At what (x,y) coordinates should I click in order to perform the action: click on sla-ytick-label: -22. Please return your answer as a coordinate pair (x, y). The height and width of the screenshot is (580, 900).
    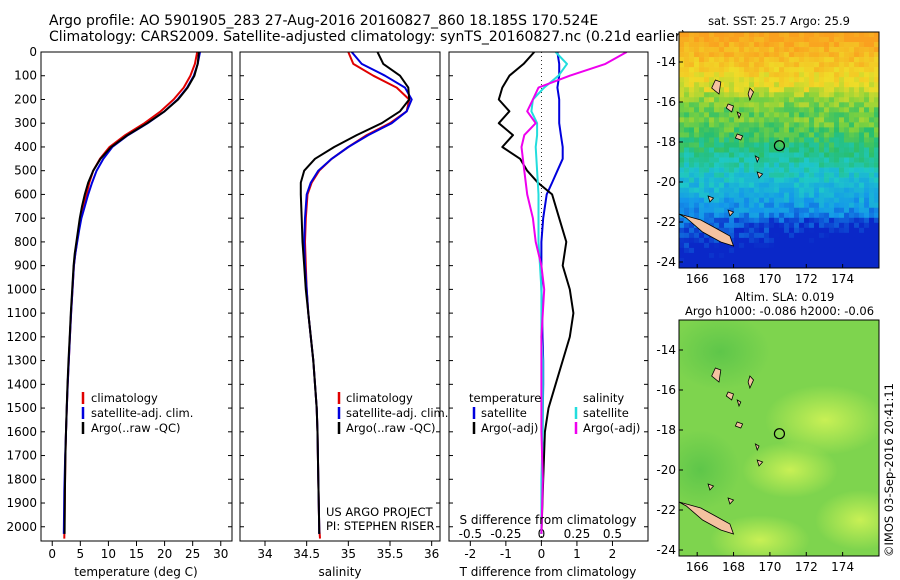
    Looking at the image, I should click on (666, 510).